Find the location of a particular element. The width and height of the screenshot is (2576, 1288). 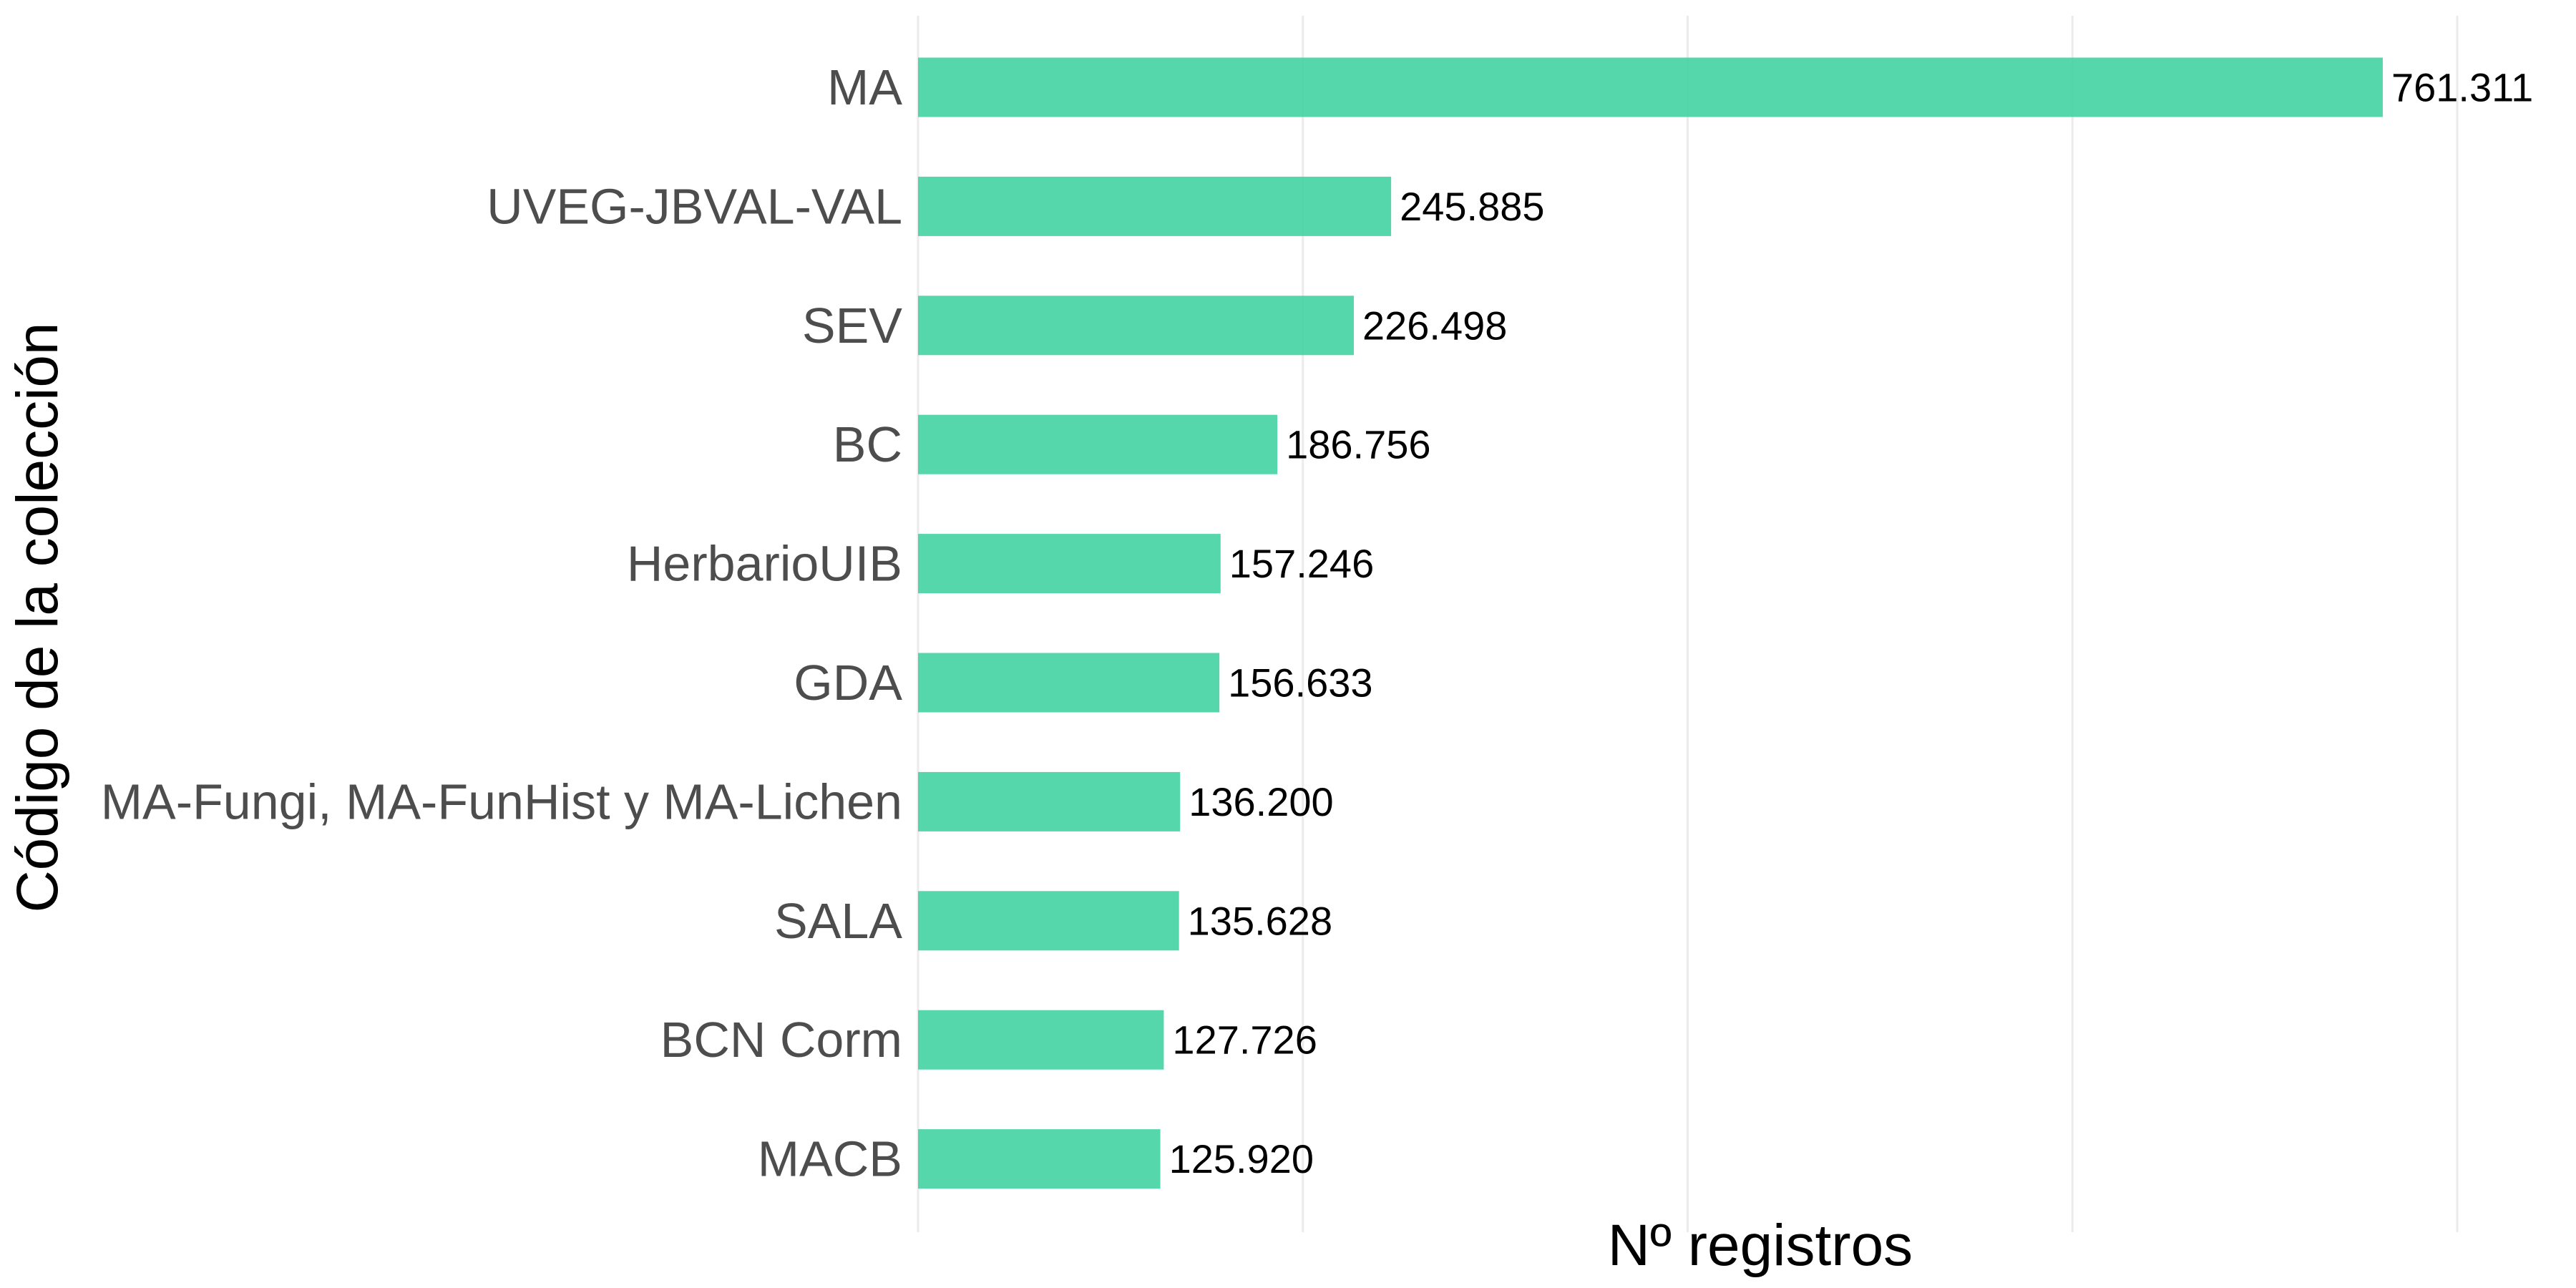

value-label-7: 135.628 is located at coordinates (1260, 920).